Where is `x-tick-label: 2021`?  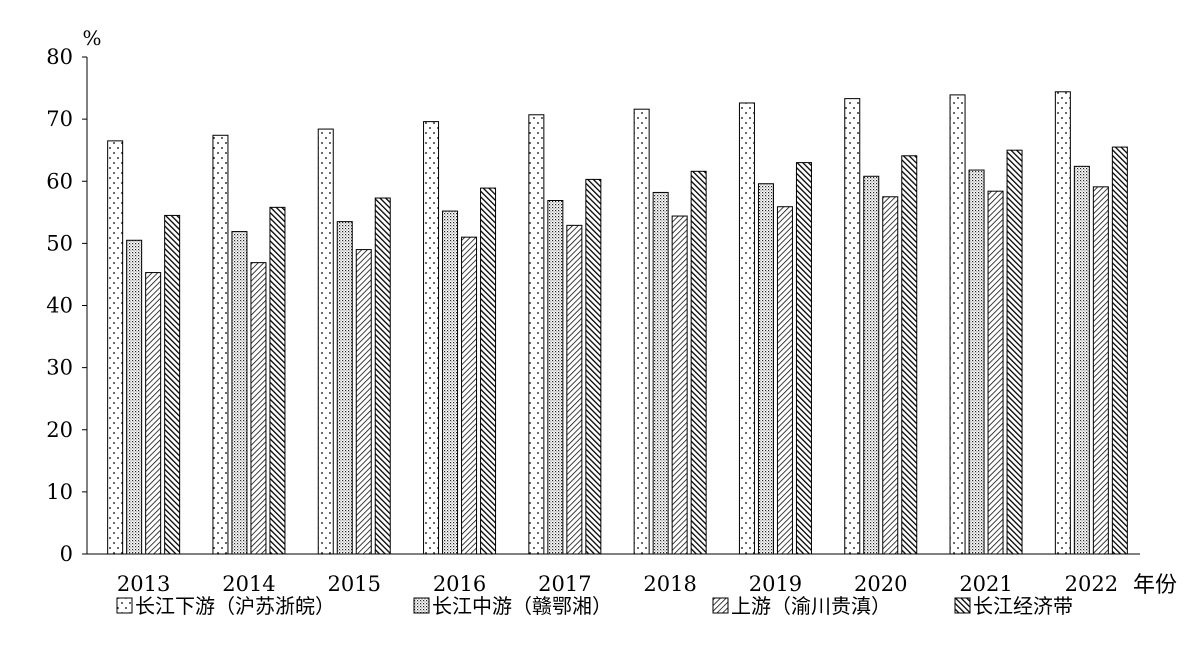 x-tick-label: 2021 is located at coordinates (985, 584).